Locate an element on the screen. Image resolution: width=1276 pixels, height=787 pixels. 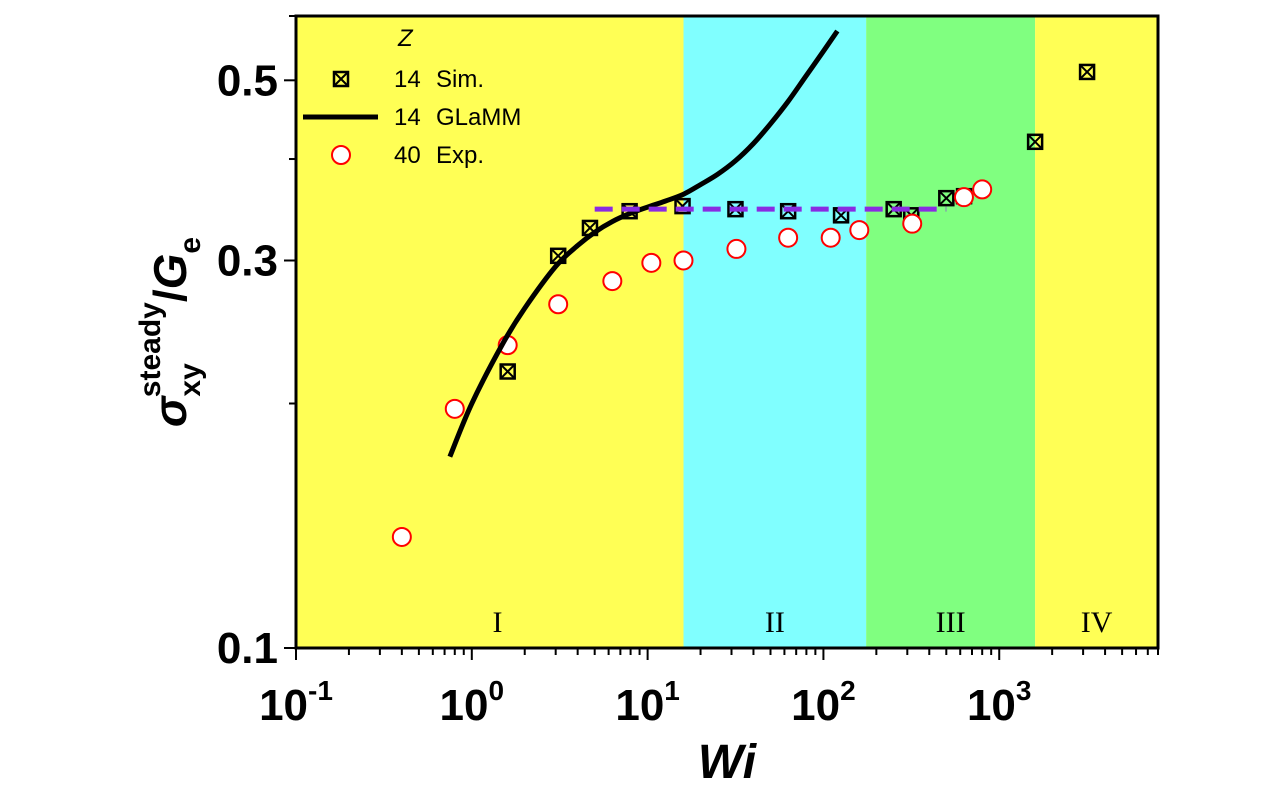
region-III is located at coordinates (951, 332).